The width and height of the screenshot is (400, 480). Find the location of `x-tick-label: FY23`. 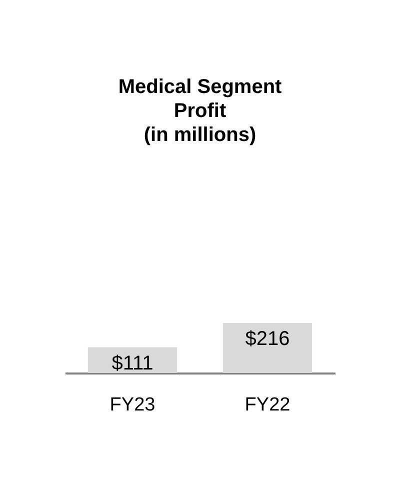

x-tick-label: FY23 is located at coordinates (133, 405).